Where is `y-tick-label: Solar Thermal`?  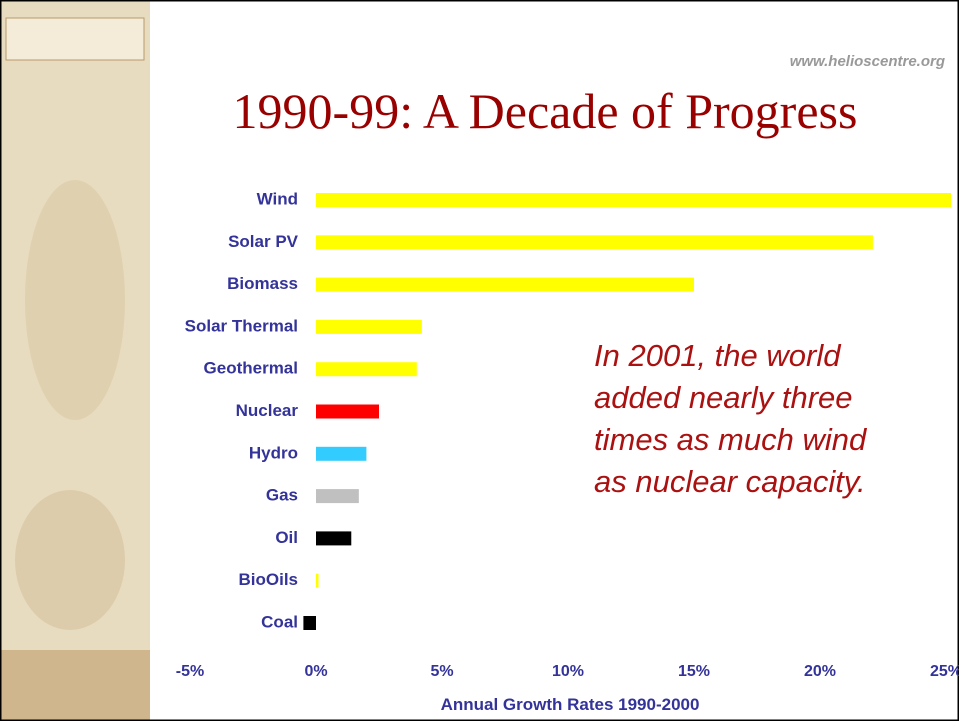 y-tick-label: Solar Thermal is located at coordinates (241, 325).